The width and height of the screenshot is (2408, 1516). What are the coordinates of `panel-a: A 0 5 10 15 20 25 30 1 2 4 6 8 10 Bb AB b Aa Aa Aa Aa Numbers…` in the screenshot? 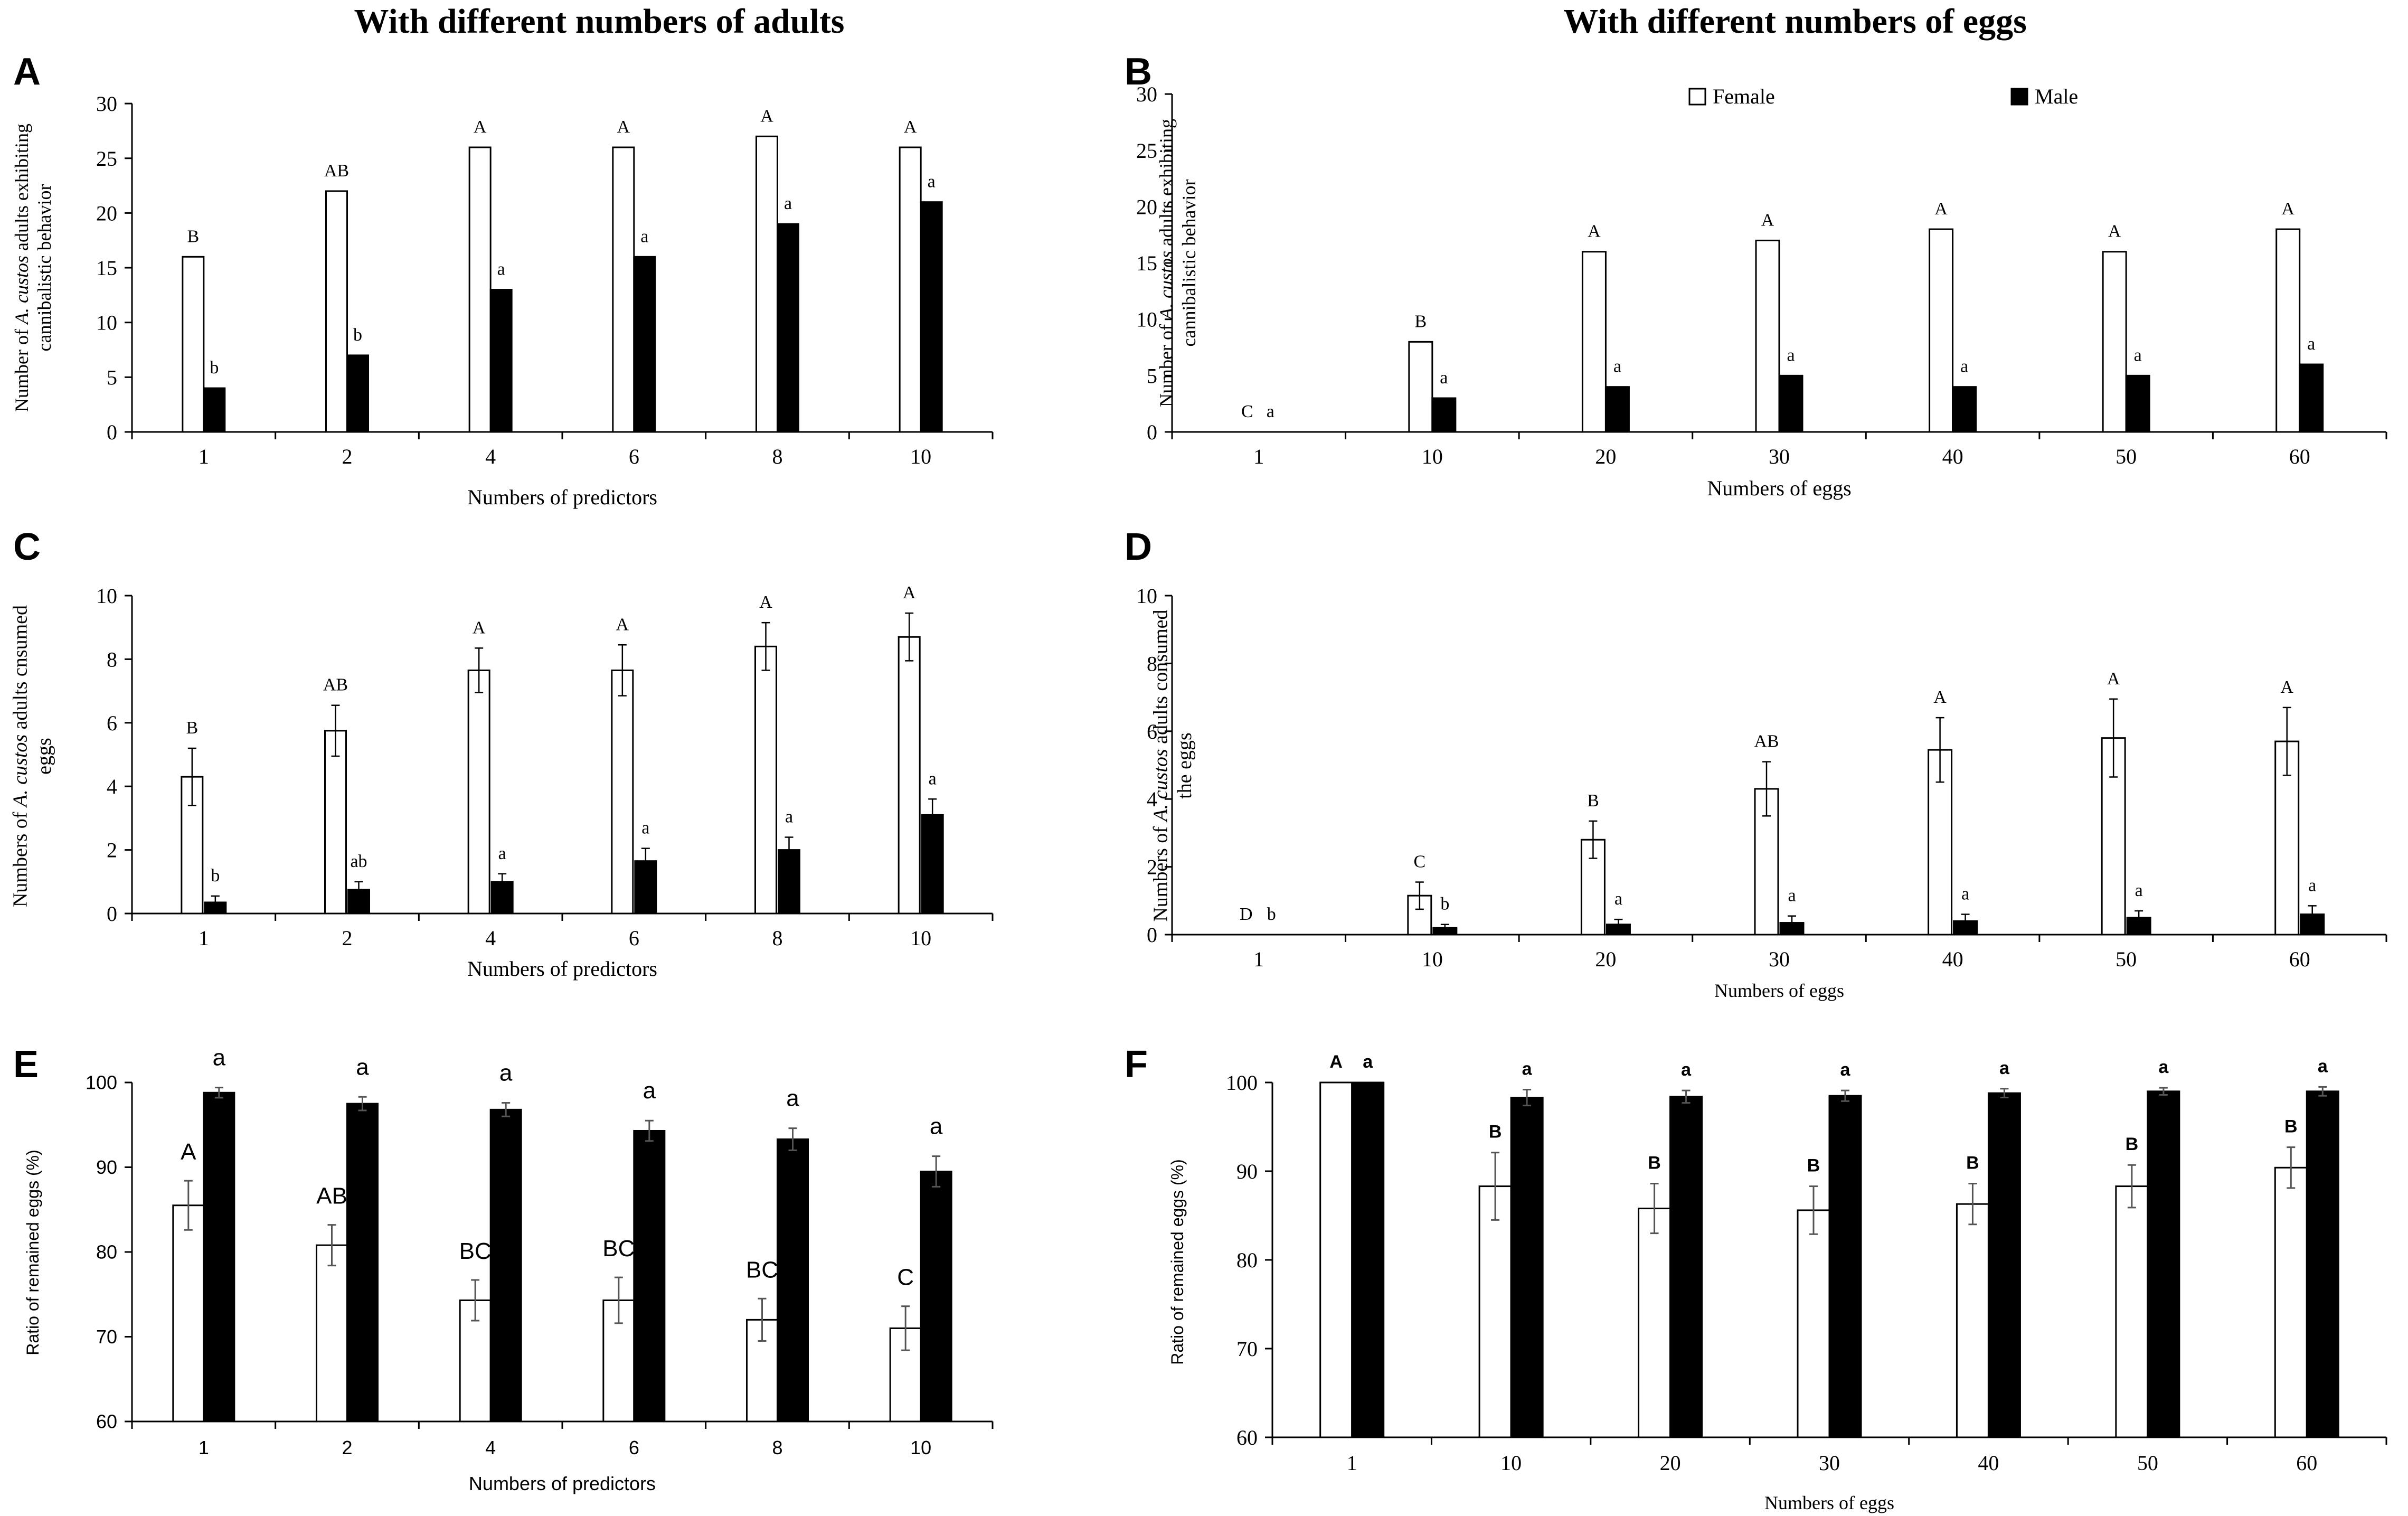 It's located at (502, 280).